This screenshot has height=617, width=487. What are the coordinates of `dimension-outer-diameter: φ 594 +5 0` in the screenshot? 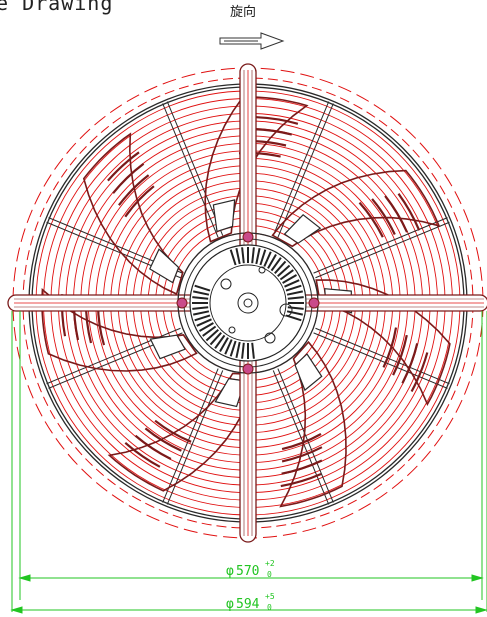 It's located at (250, 602).